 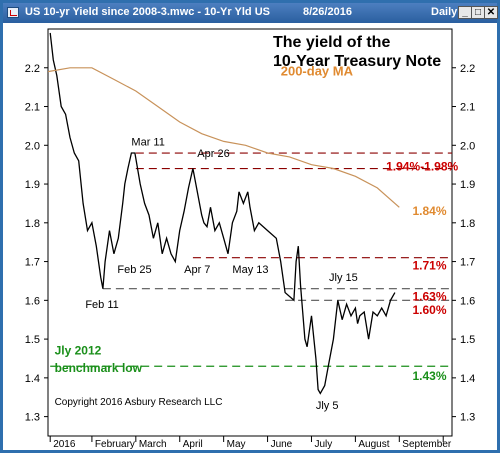 I want to click on chart-annotation: Apr 26, so click(x=213, y=154).